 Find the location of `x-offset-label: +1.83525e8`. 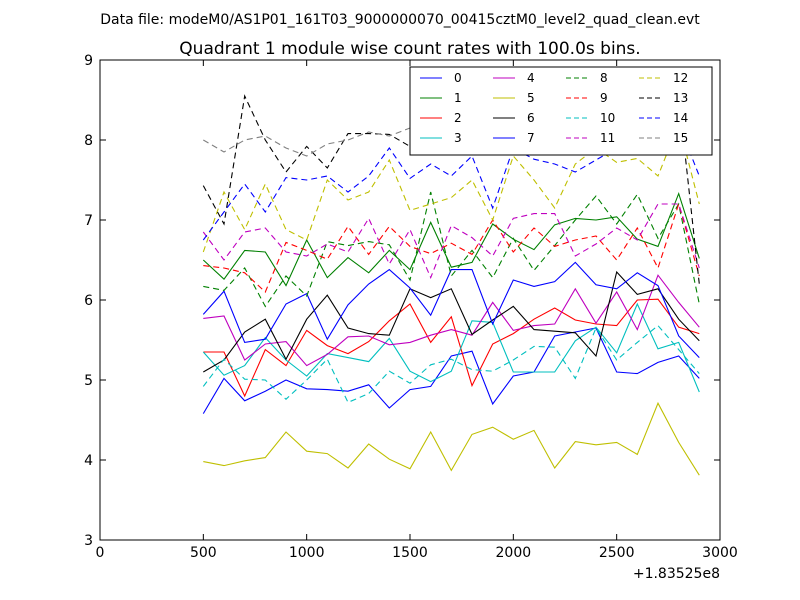

x-offset-label: +1.83525e8 is located at coordinates (676, 574).